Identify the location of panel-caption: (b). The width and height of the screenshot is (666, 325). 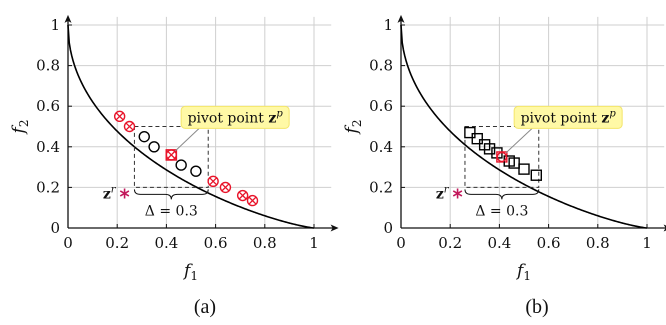
(536, 307).